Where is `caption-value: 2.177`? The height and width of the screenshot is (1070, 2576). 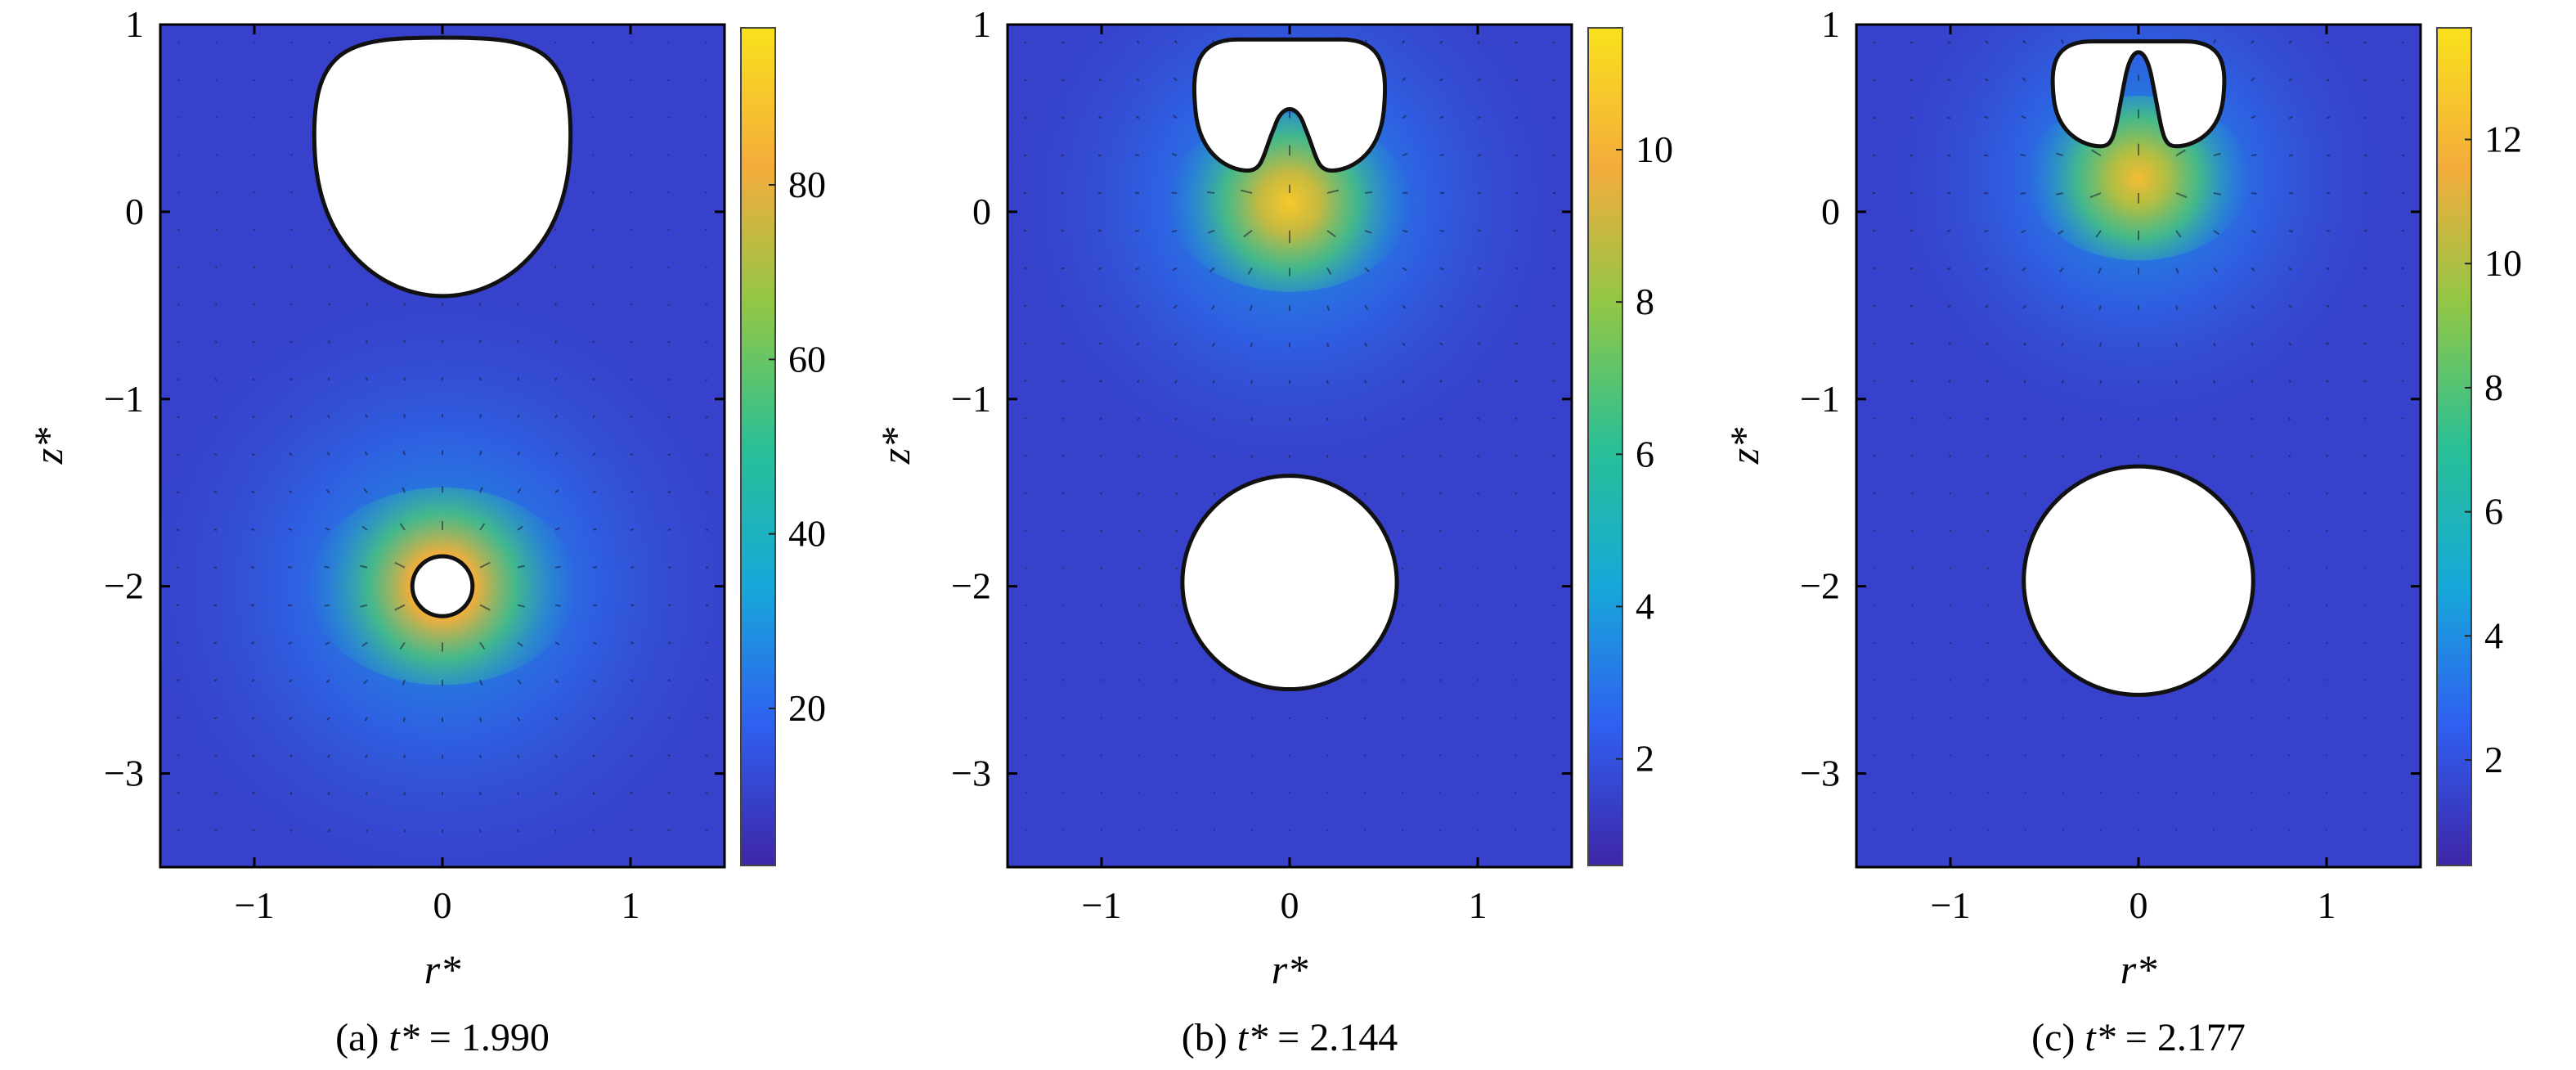
caption-value: 2.177 is located at coordinates (2201, 1037).